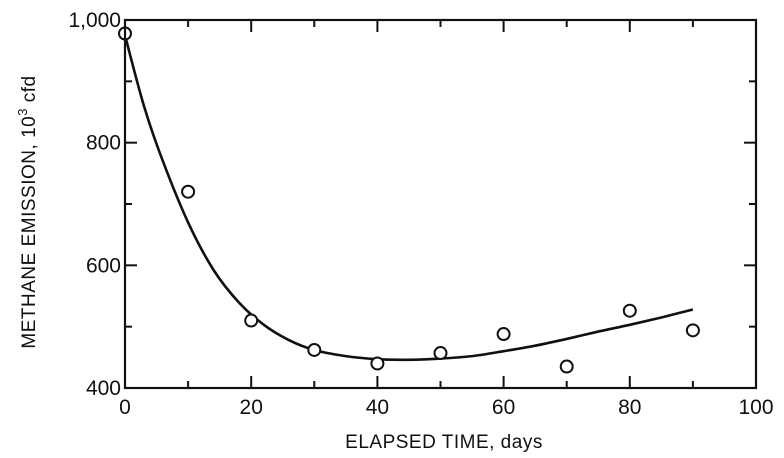 The height and width of the screenshot is (458, 784). Describe the element at coordinates (629, 407) in the screenshot. I see `x-tick-label-80: 80` at that location.